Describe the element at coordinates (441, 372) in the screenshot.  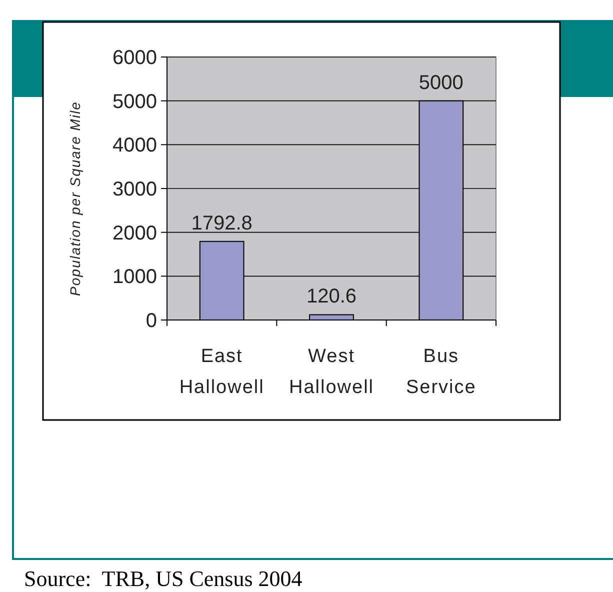
I see `x-tick-label: Bus Service` at that location.